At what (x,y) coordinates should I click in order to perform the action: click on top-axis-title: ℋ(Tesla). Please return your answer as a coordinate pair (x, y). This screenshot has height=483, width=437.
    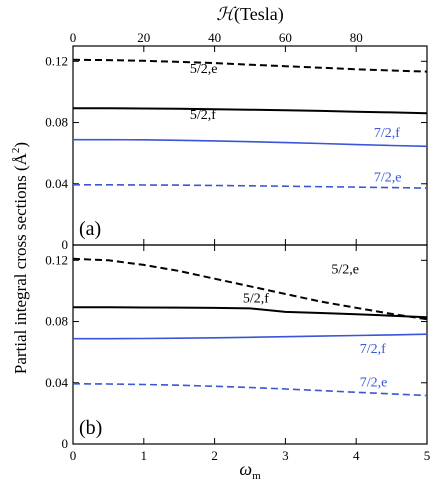
    Looking at the image, I should click on (250, 14).